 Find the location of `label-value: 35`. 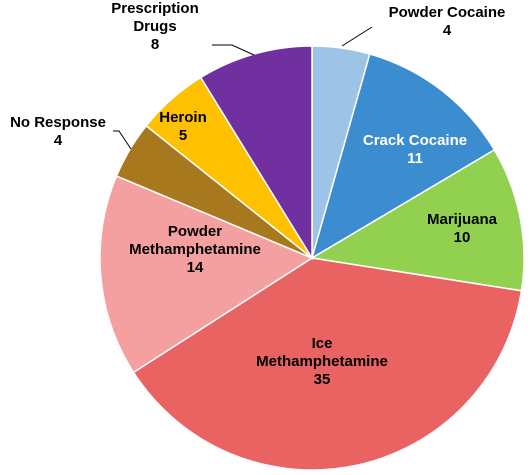

label-value: 35 is located at coordinates (322, 379).